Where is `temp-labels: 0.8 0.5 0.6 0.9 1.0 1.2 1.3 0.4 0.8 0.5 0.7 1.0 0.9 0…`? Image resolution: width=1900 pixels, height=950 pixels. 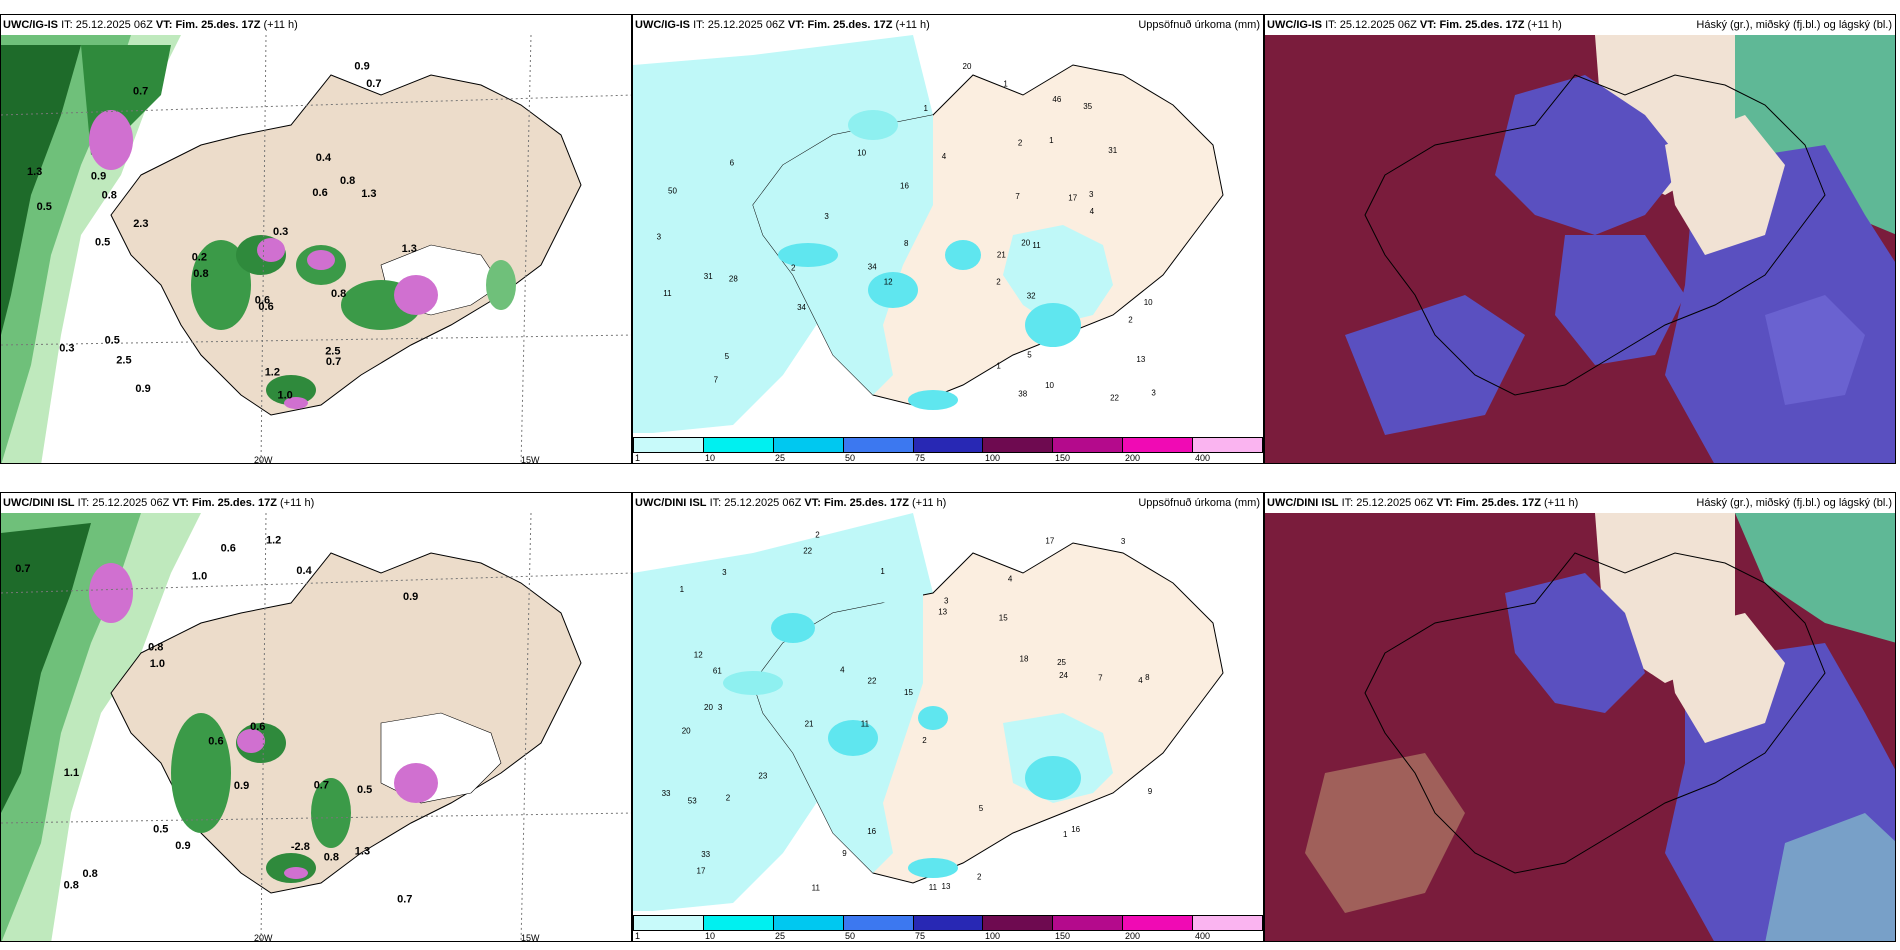 temp-labels: 0.8 0.5 0.6 0.9 1.0 1.2 1.3 0.4 0.8 0.5 0.7 1.0 0.9 0… is located at coordinates (216, 720).